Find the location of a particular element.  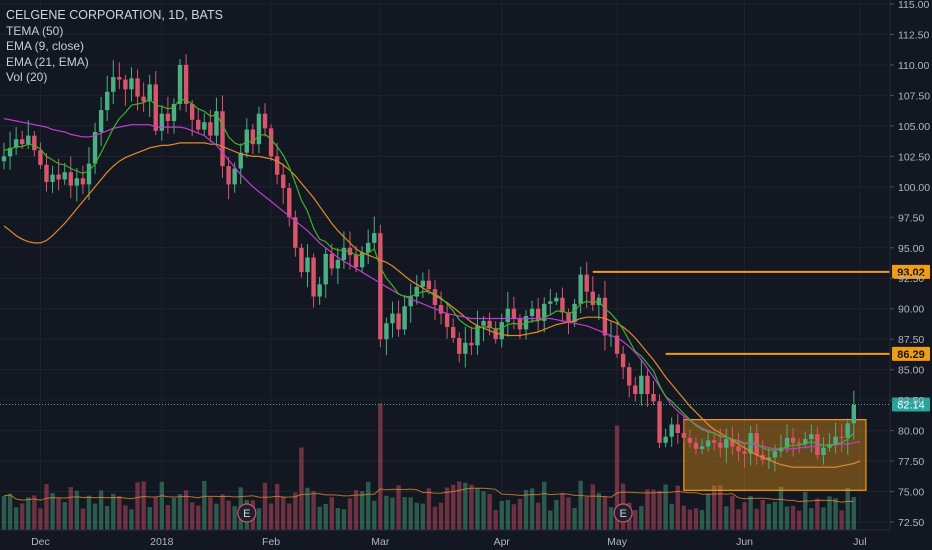

legend-tema: TEMA (50) is located at coordinates (35, 30).